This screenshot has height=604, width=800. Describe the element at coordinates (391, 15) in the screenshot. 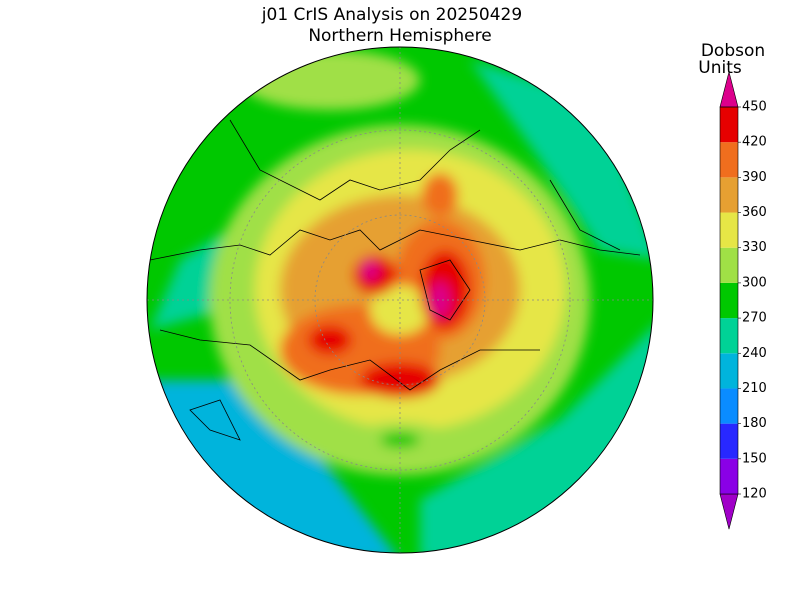

I see `title: j01 CrIS Analysis on 20250429` at that location.